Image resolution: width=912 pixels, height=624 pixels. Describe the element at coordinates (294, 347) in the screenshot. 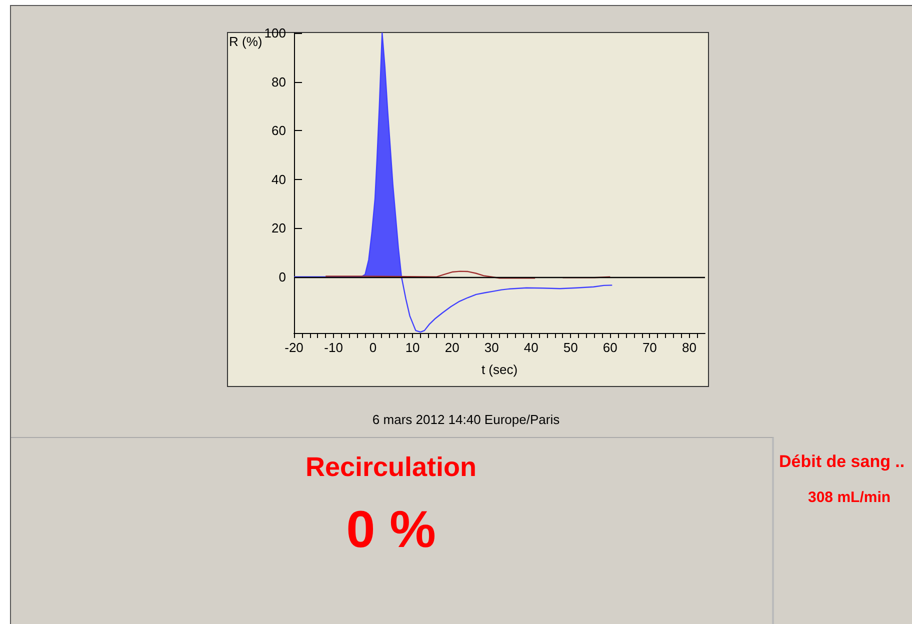

I see `x-tick-label: -20` at that location.